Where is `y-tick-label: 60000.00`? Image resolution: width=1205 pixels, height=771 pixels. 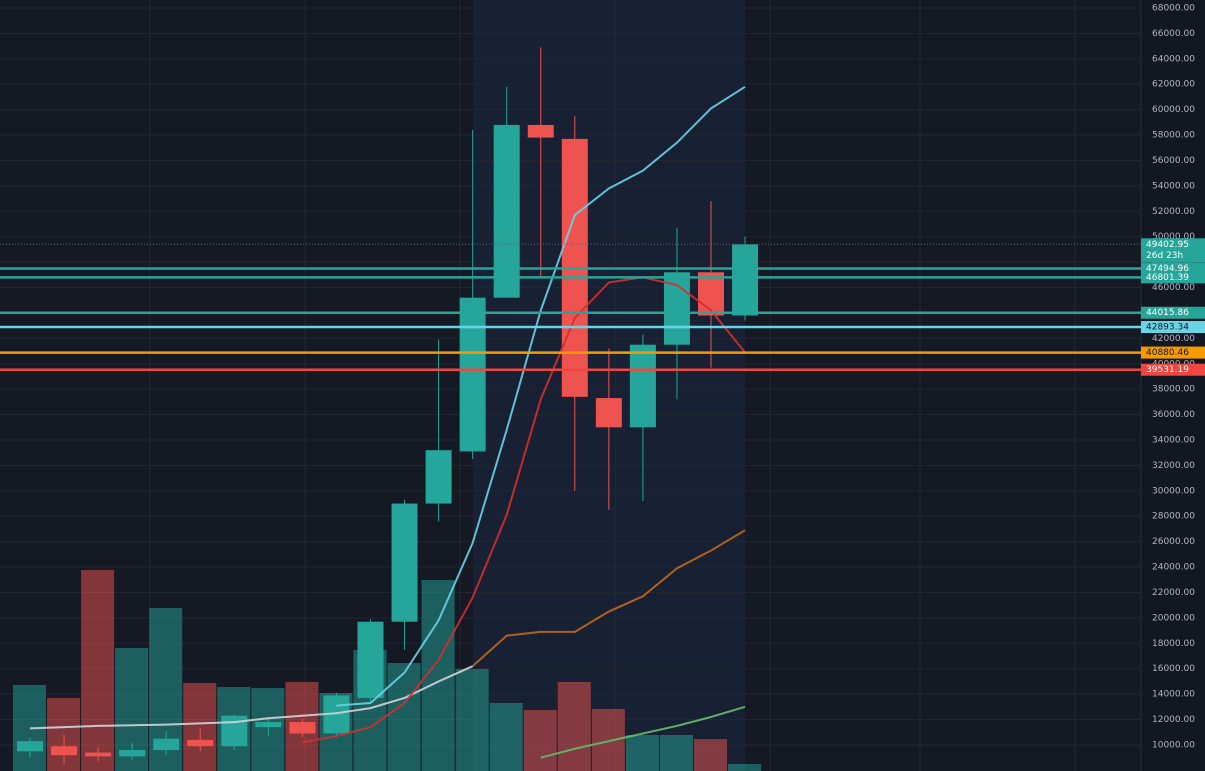
y-tick-label: 60000.00 is located at coordinates (1173, 110).